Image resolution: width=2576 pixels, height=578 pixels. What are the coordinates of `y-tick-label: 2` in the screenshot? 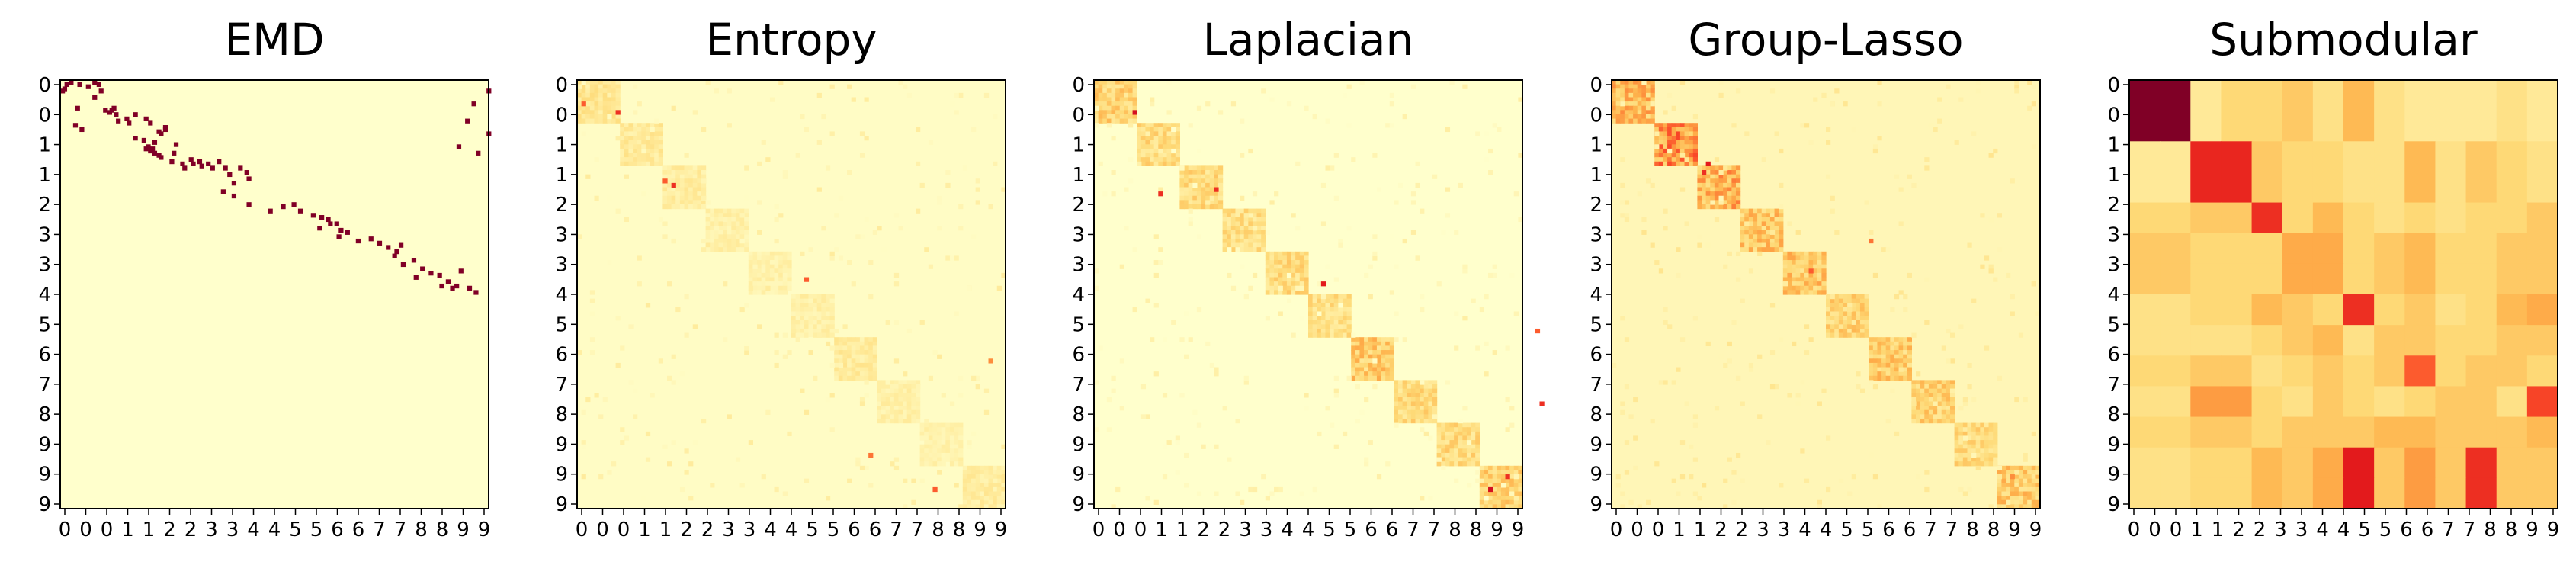 It's located at (2113, 206).